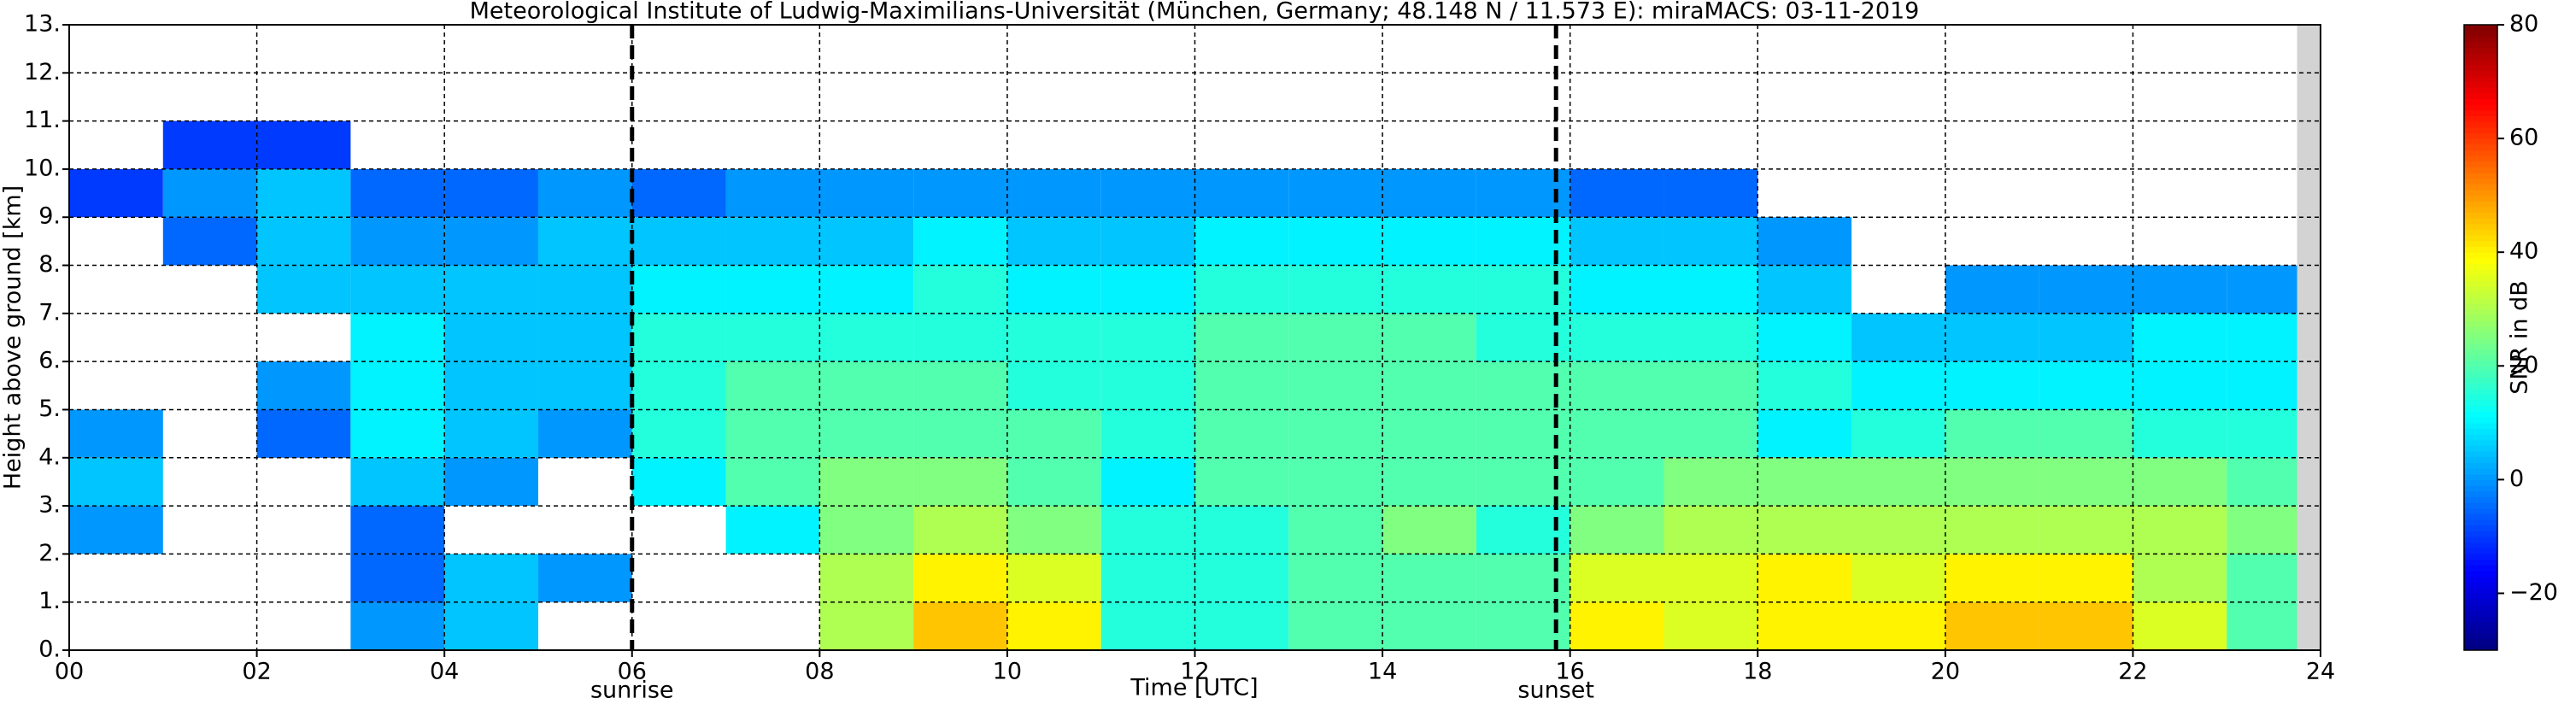  Describe the element at coordinates (49, 601) in the screenshot. I see `y-tick-label: 1.` at that location.